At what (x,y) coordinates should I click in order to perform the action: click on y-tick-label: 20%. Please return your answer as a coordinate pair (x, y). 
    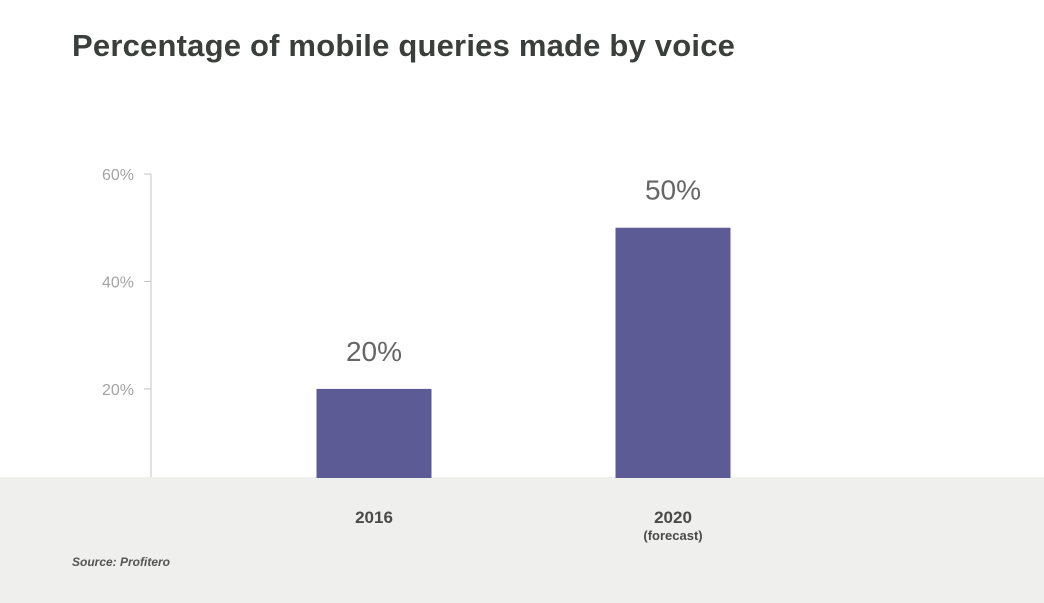
    Looking at the image, I should click on (118, 390).